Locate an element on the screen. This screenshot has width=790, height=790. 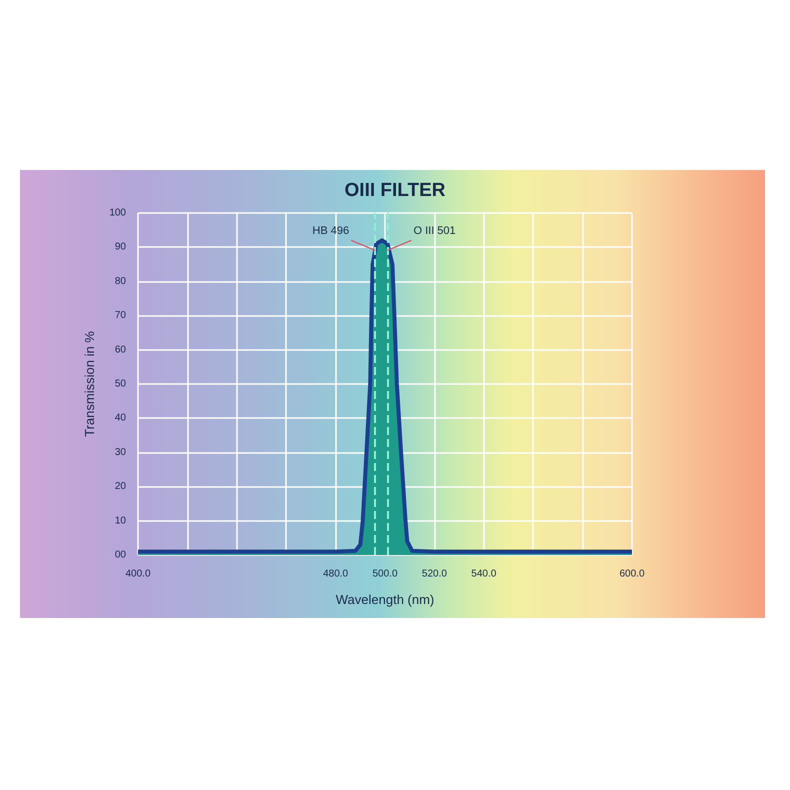
y-tick-label: 00 is located at coordinates (120, 555).